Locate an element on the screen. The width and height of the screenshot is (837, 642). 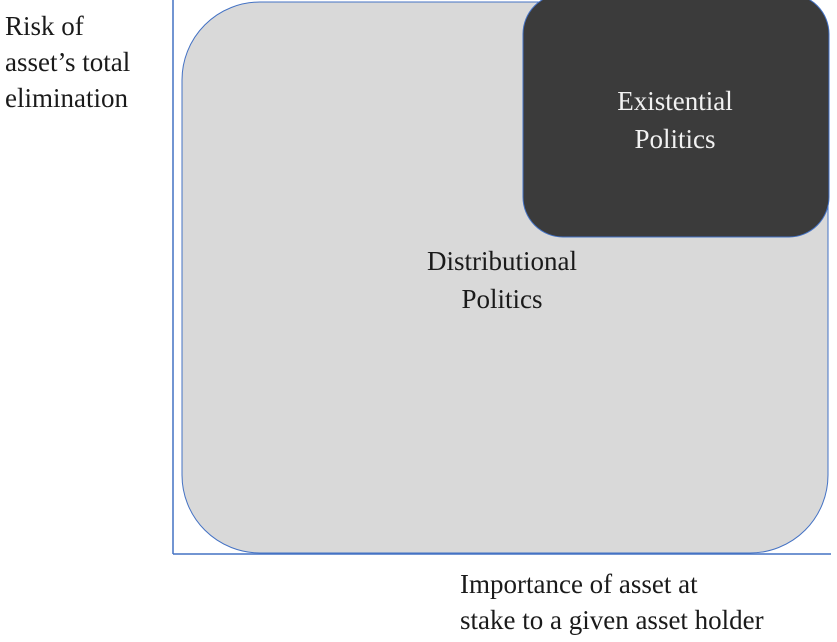
distributional-politics-label-line-2: Politics is located at coordinates (502, 299).